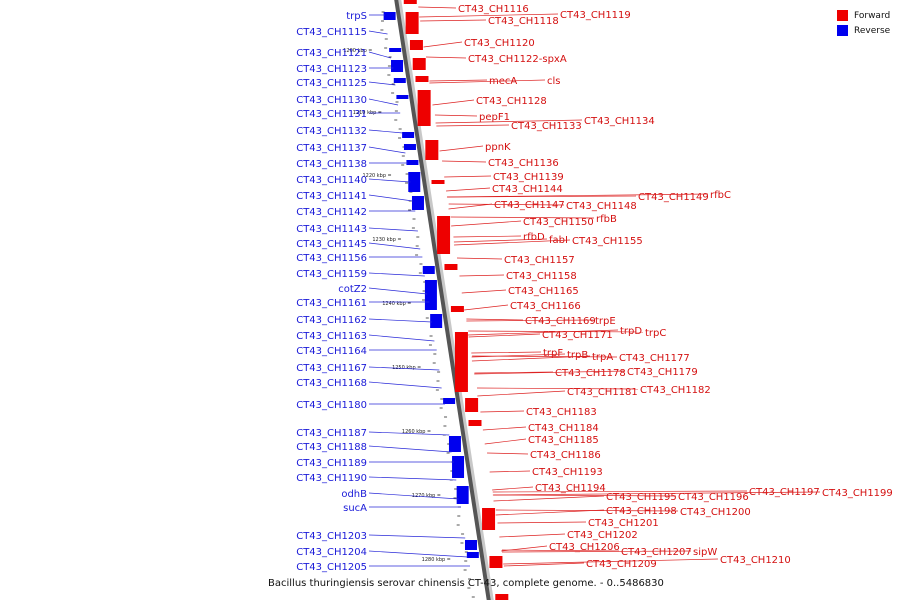 The height and width of the screenshot is (600, 900). What do you see at coordinates (623, 523) in the screenshot?
I see `forward-gene-label: CT43_CH1201` at bounding box center [623, 523].